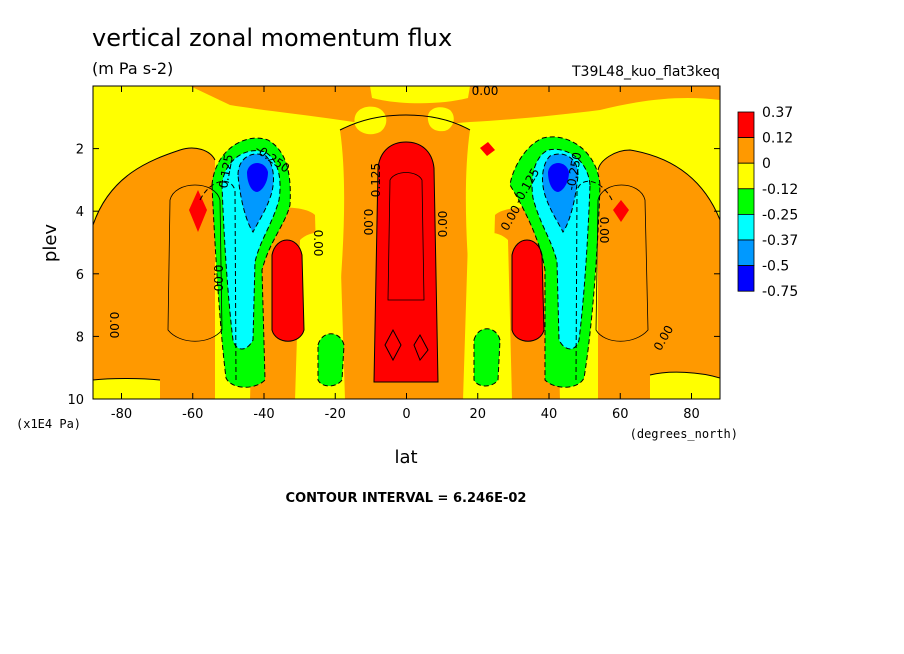  Describe the element at coordinates (684, 434) in the screenshot. I see `x-units-label: (degrees_north)` at that location.